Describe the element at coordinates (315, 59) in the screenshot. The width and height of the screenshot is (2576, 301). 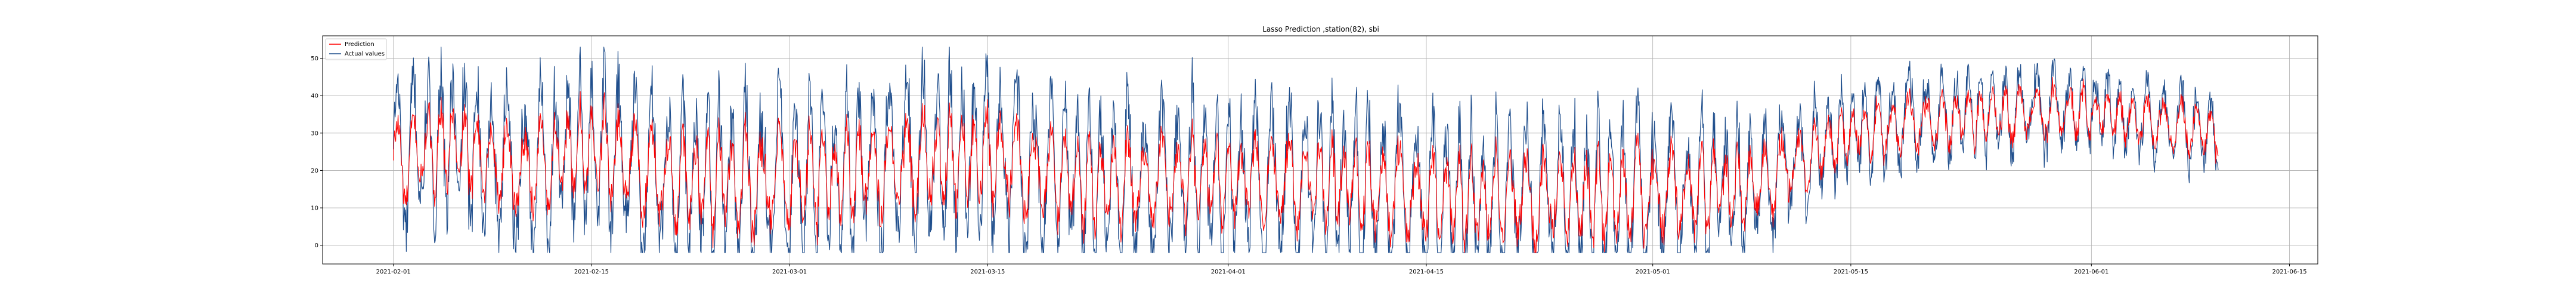
I see `y-tick-label: 50` at that location.